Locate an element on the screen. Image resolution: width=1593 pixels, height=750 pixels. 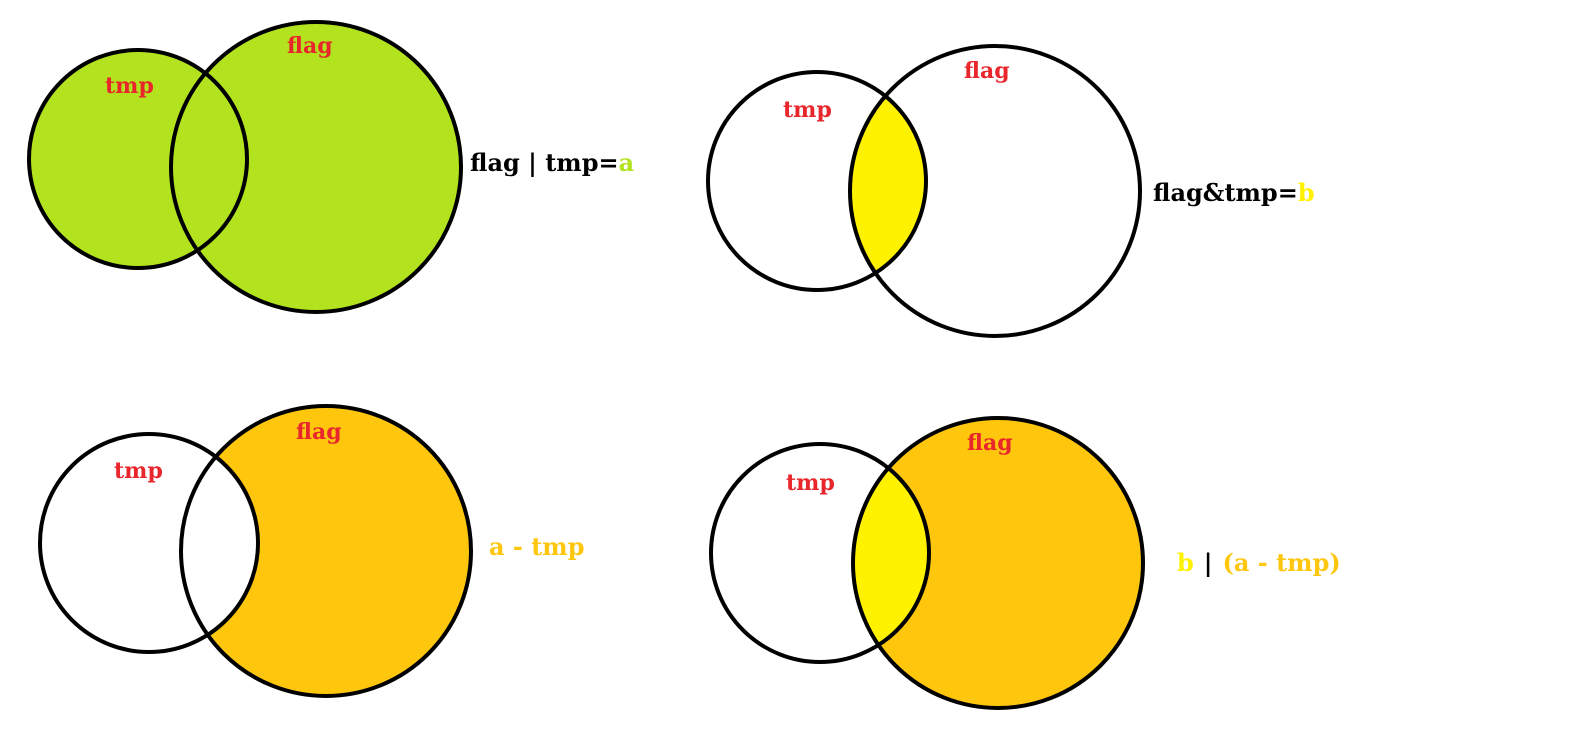
union-caption-text: flag | tmp= is located at coordinates (544, 162).